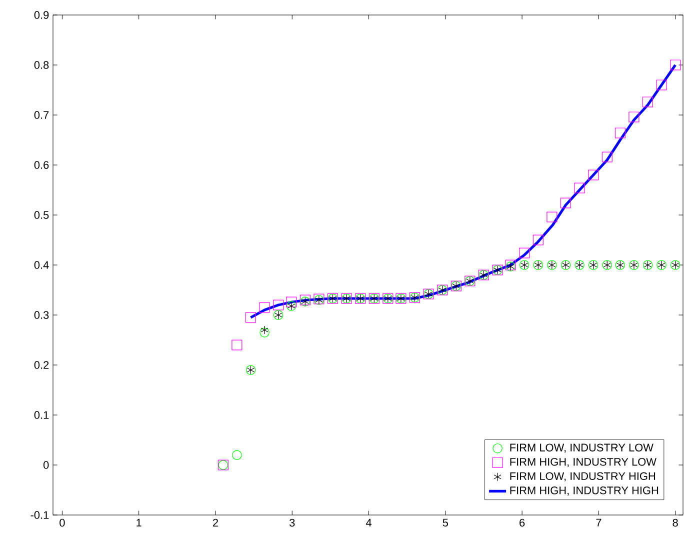 The width and height of the screenshot is (684, 539). Describe the element at coordinates (41, 415) in the screenshot. I see `y-tick-label: 0.1` at that location.